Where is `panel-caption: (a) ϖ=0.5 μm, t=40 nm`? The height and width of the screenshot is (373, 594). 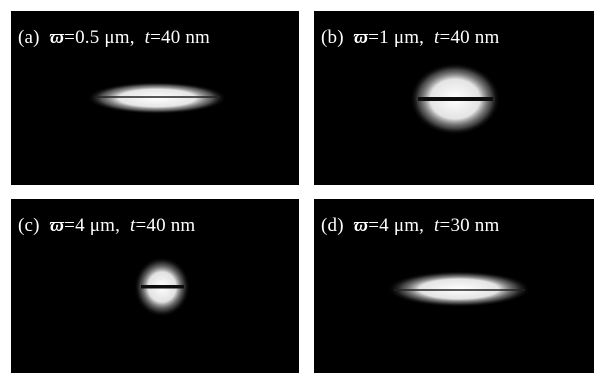
panel-caption: (a) ϖ=0.5 μm, t=40 nm is located at coordinates (114, 38).